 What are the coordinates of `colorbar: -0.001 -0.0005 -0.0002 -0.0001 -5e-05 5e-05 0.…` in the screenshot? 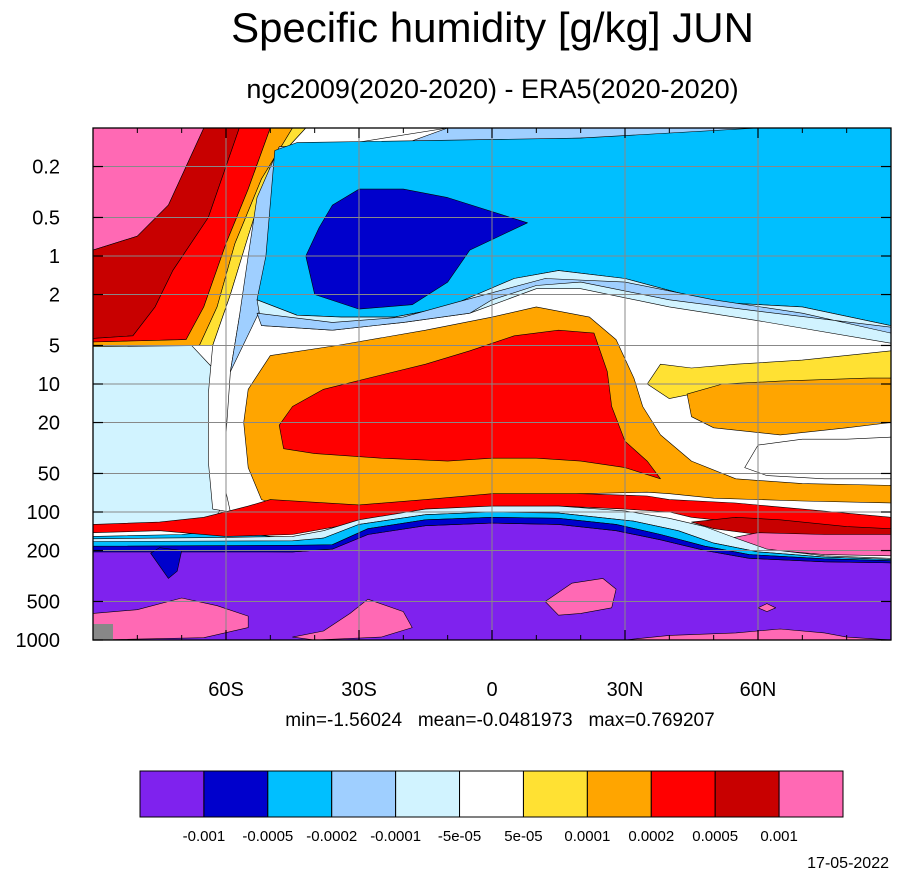 It's located at (491, 807).